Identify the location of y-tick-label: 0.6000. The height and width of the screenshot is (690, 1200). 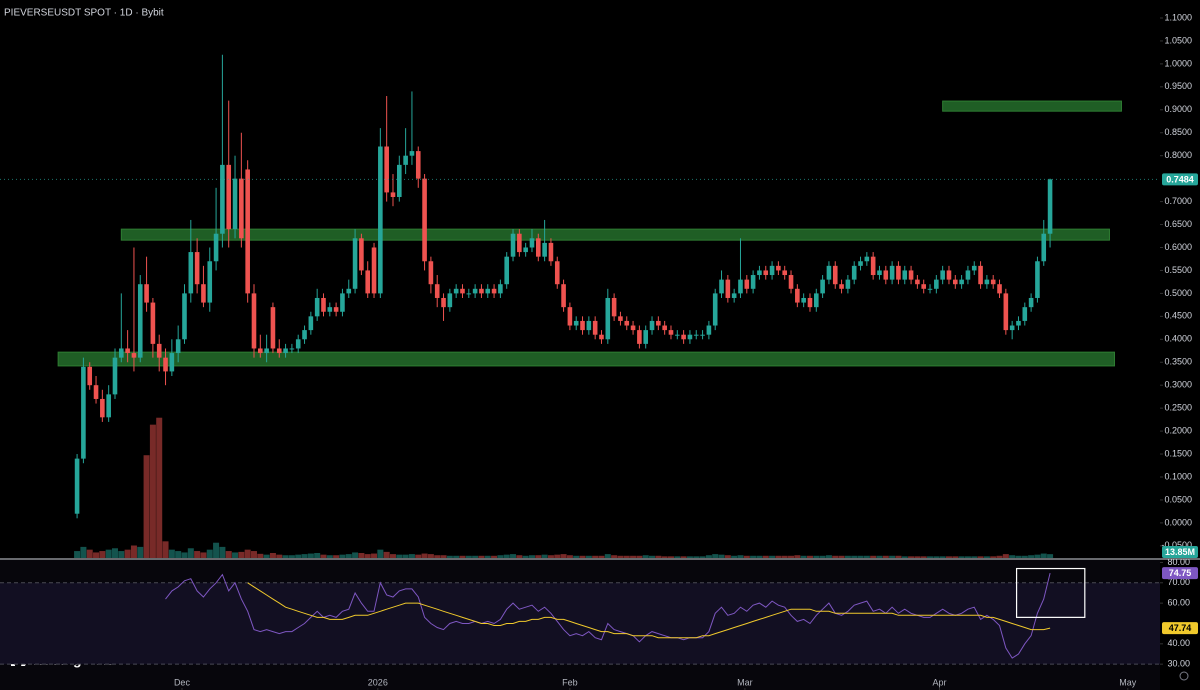
(1178, 247).